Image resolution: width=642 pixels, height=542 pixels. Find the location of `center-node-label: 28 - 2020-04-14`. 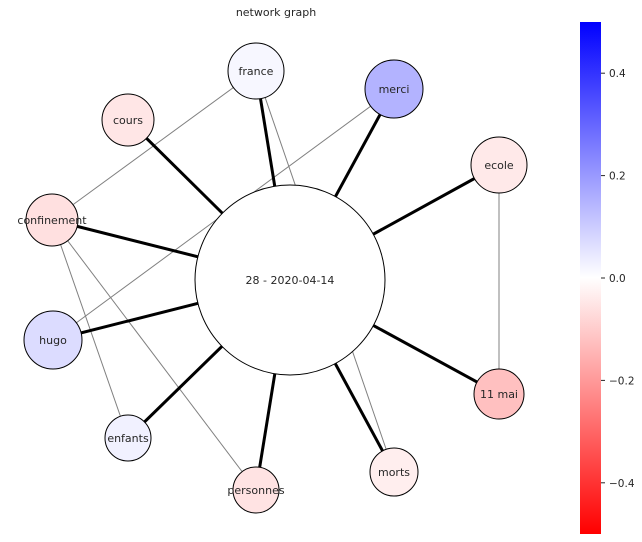

center-node-label: 28 - 2020-04-14 is located at coordinates (290, 280).